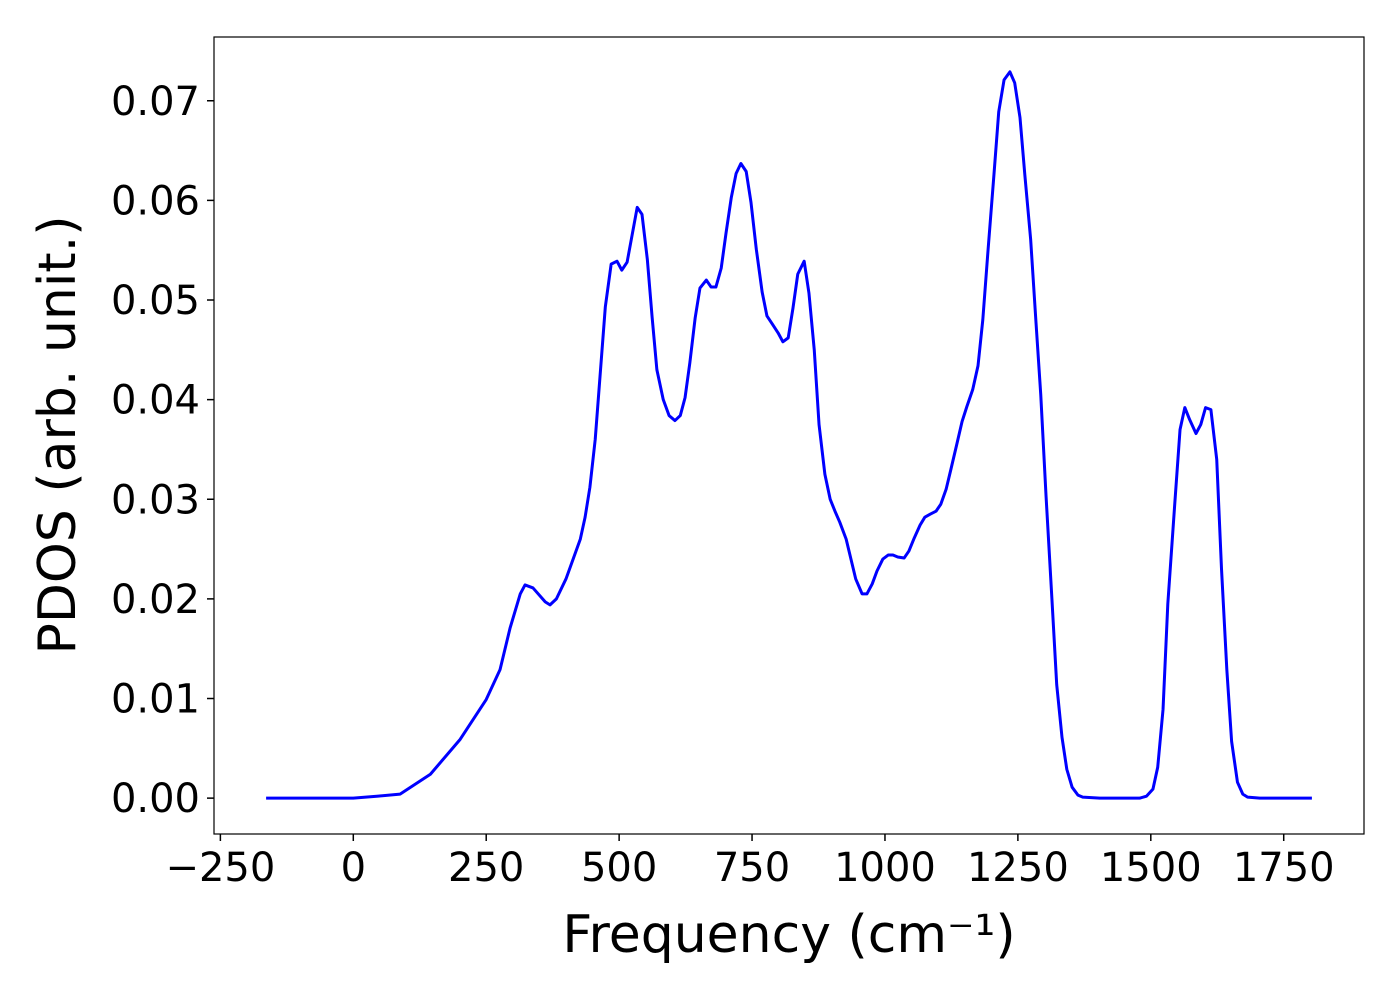 This screenshot has width=1400, height=1000. I want to click on y-axis-label: PDOS (arb. unit.), so click(58, 434).